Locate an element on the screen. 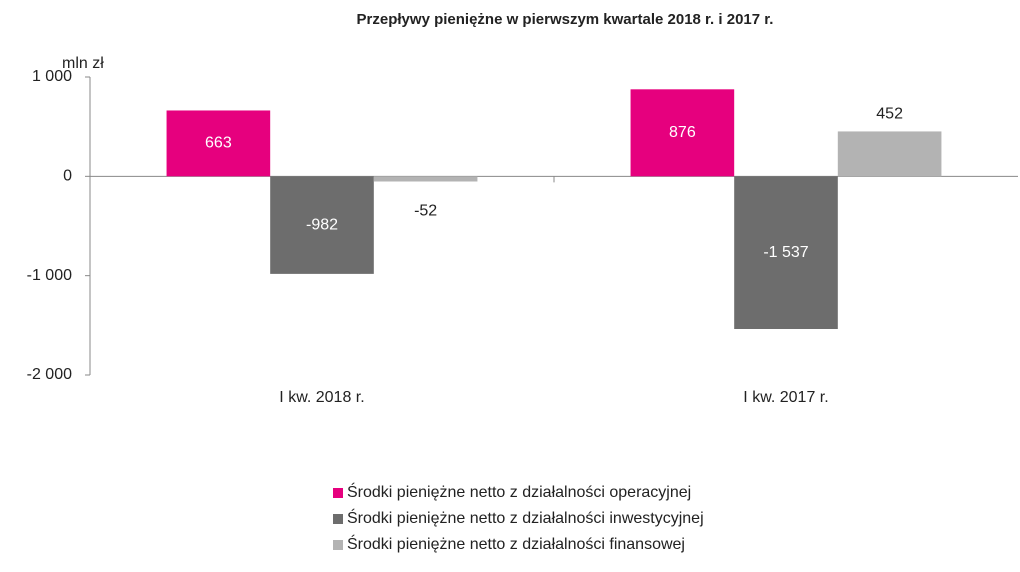 This screenshot has height=572, width=1020. x-tick-label: I kw. 2017 r. is located at coordinates (785, 397).